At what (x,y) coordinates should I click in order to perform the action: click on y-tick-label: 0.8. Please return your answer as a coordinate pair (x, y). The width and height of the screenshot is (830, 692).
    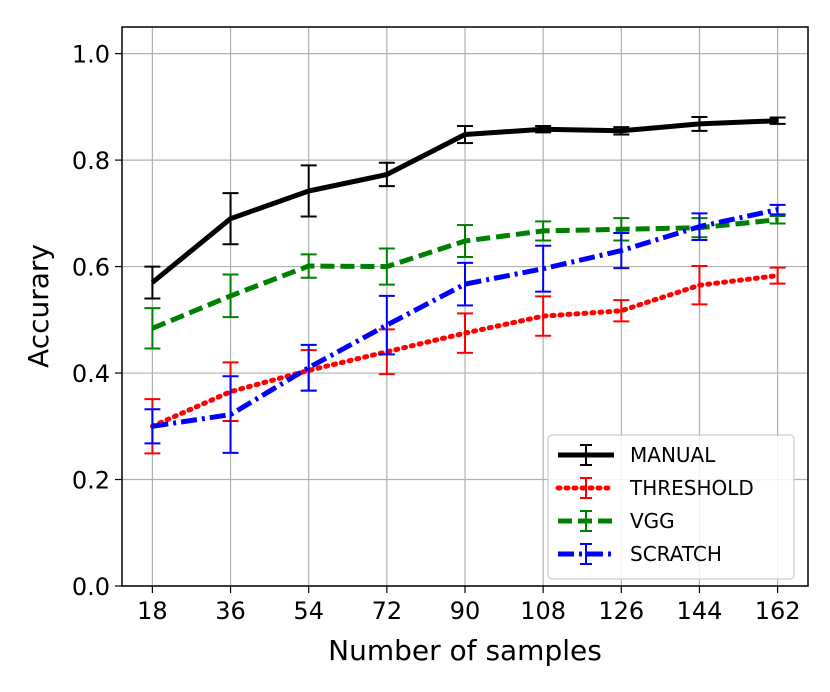
    Looking at the image, I should click on (91, 161).